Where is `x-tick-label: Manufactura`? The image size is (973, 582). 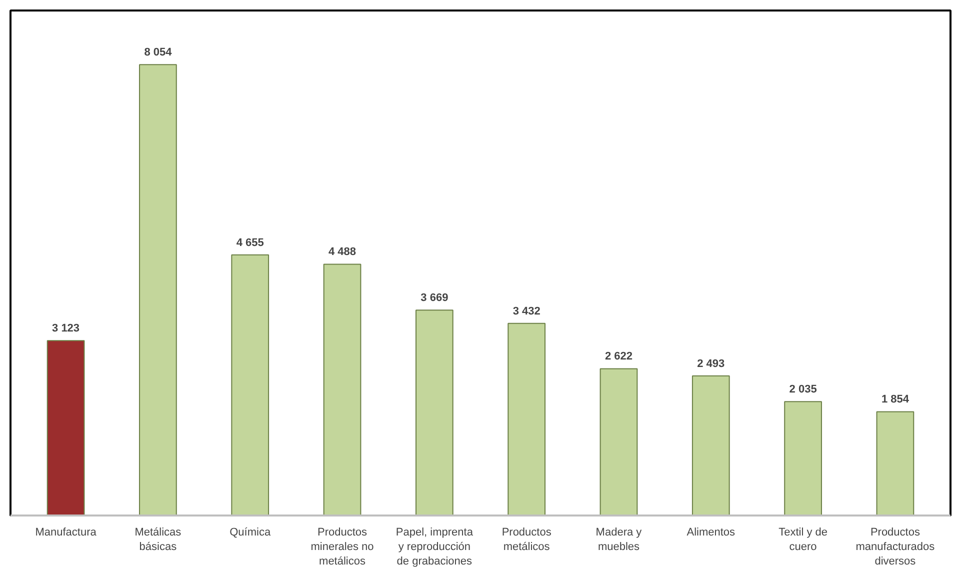
x-tick-label: Manufactura is located at coordinates (66, 532).